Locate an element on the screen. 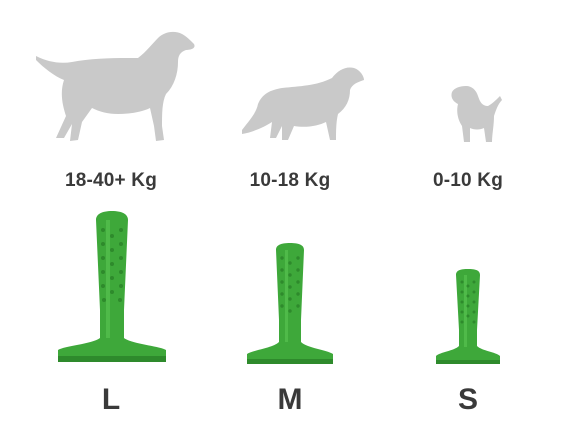  weight-range-label: 0-10 Kg is located at coordinates (468, 180).